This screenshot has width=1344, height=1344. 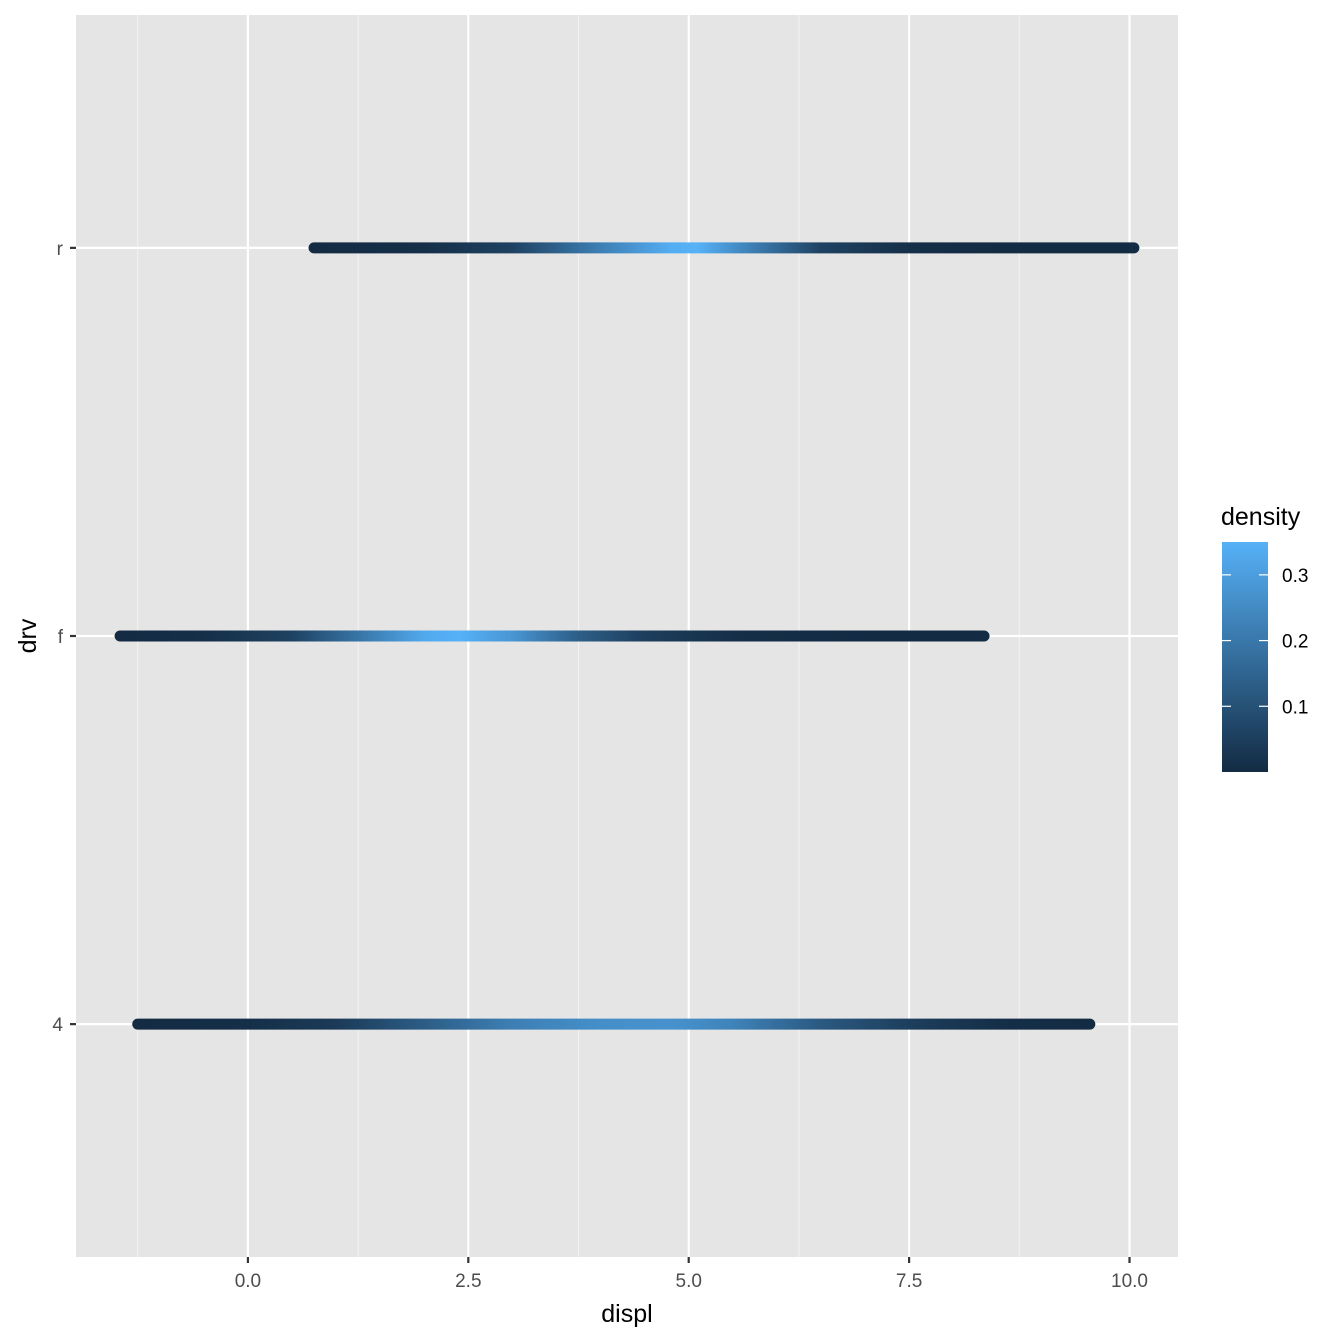 What do you see at coordinates (248, 1281) in the screenshot?
I see `x-tick-label: 0.0` at bounding box center [248, 1281].